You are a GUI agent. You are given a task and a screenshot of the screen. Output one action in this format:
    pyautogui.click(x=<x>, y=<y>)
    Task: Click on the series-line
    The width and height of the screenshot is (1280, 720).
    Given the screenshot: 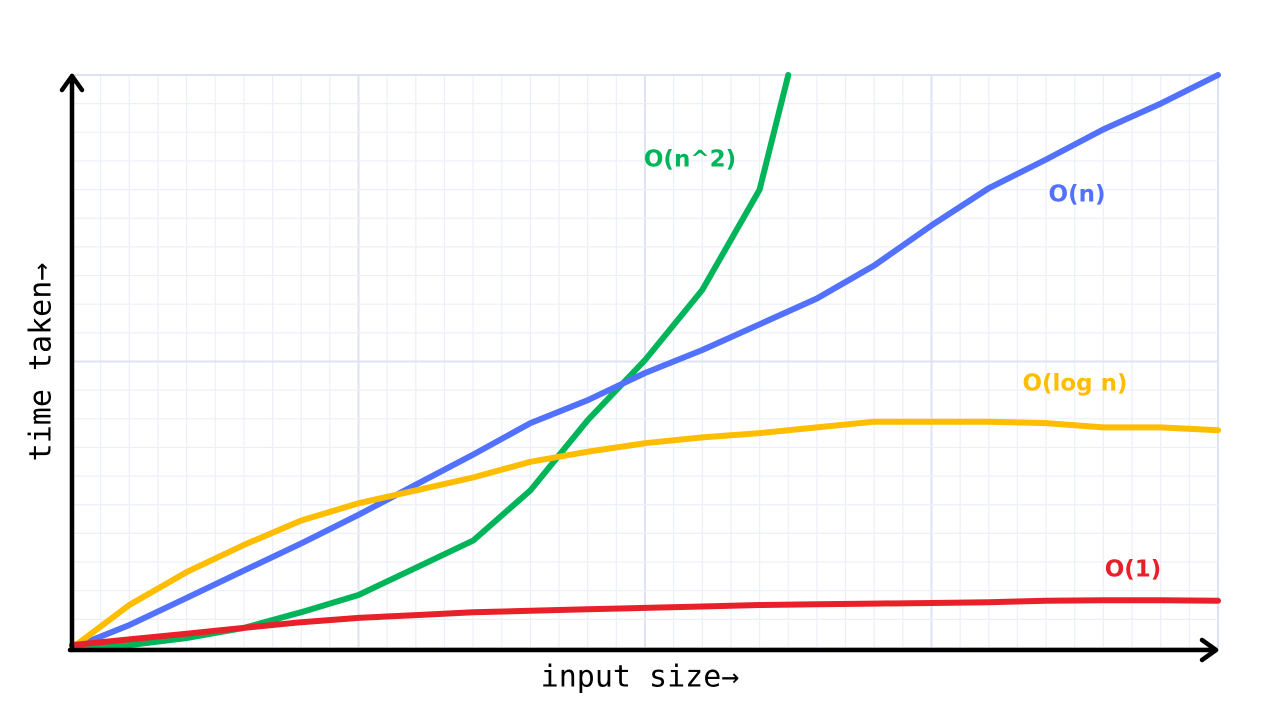 What is the action you would take?
    pyautogui.click(x=645, y=623)
    